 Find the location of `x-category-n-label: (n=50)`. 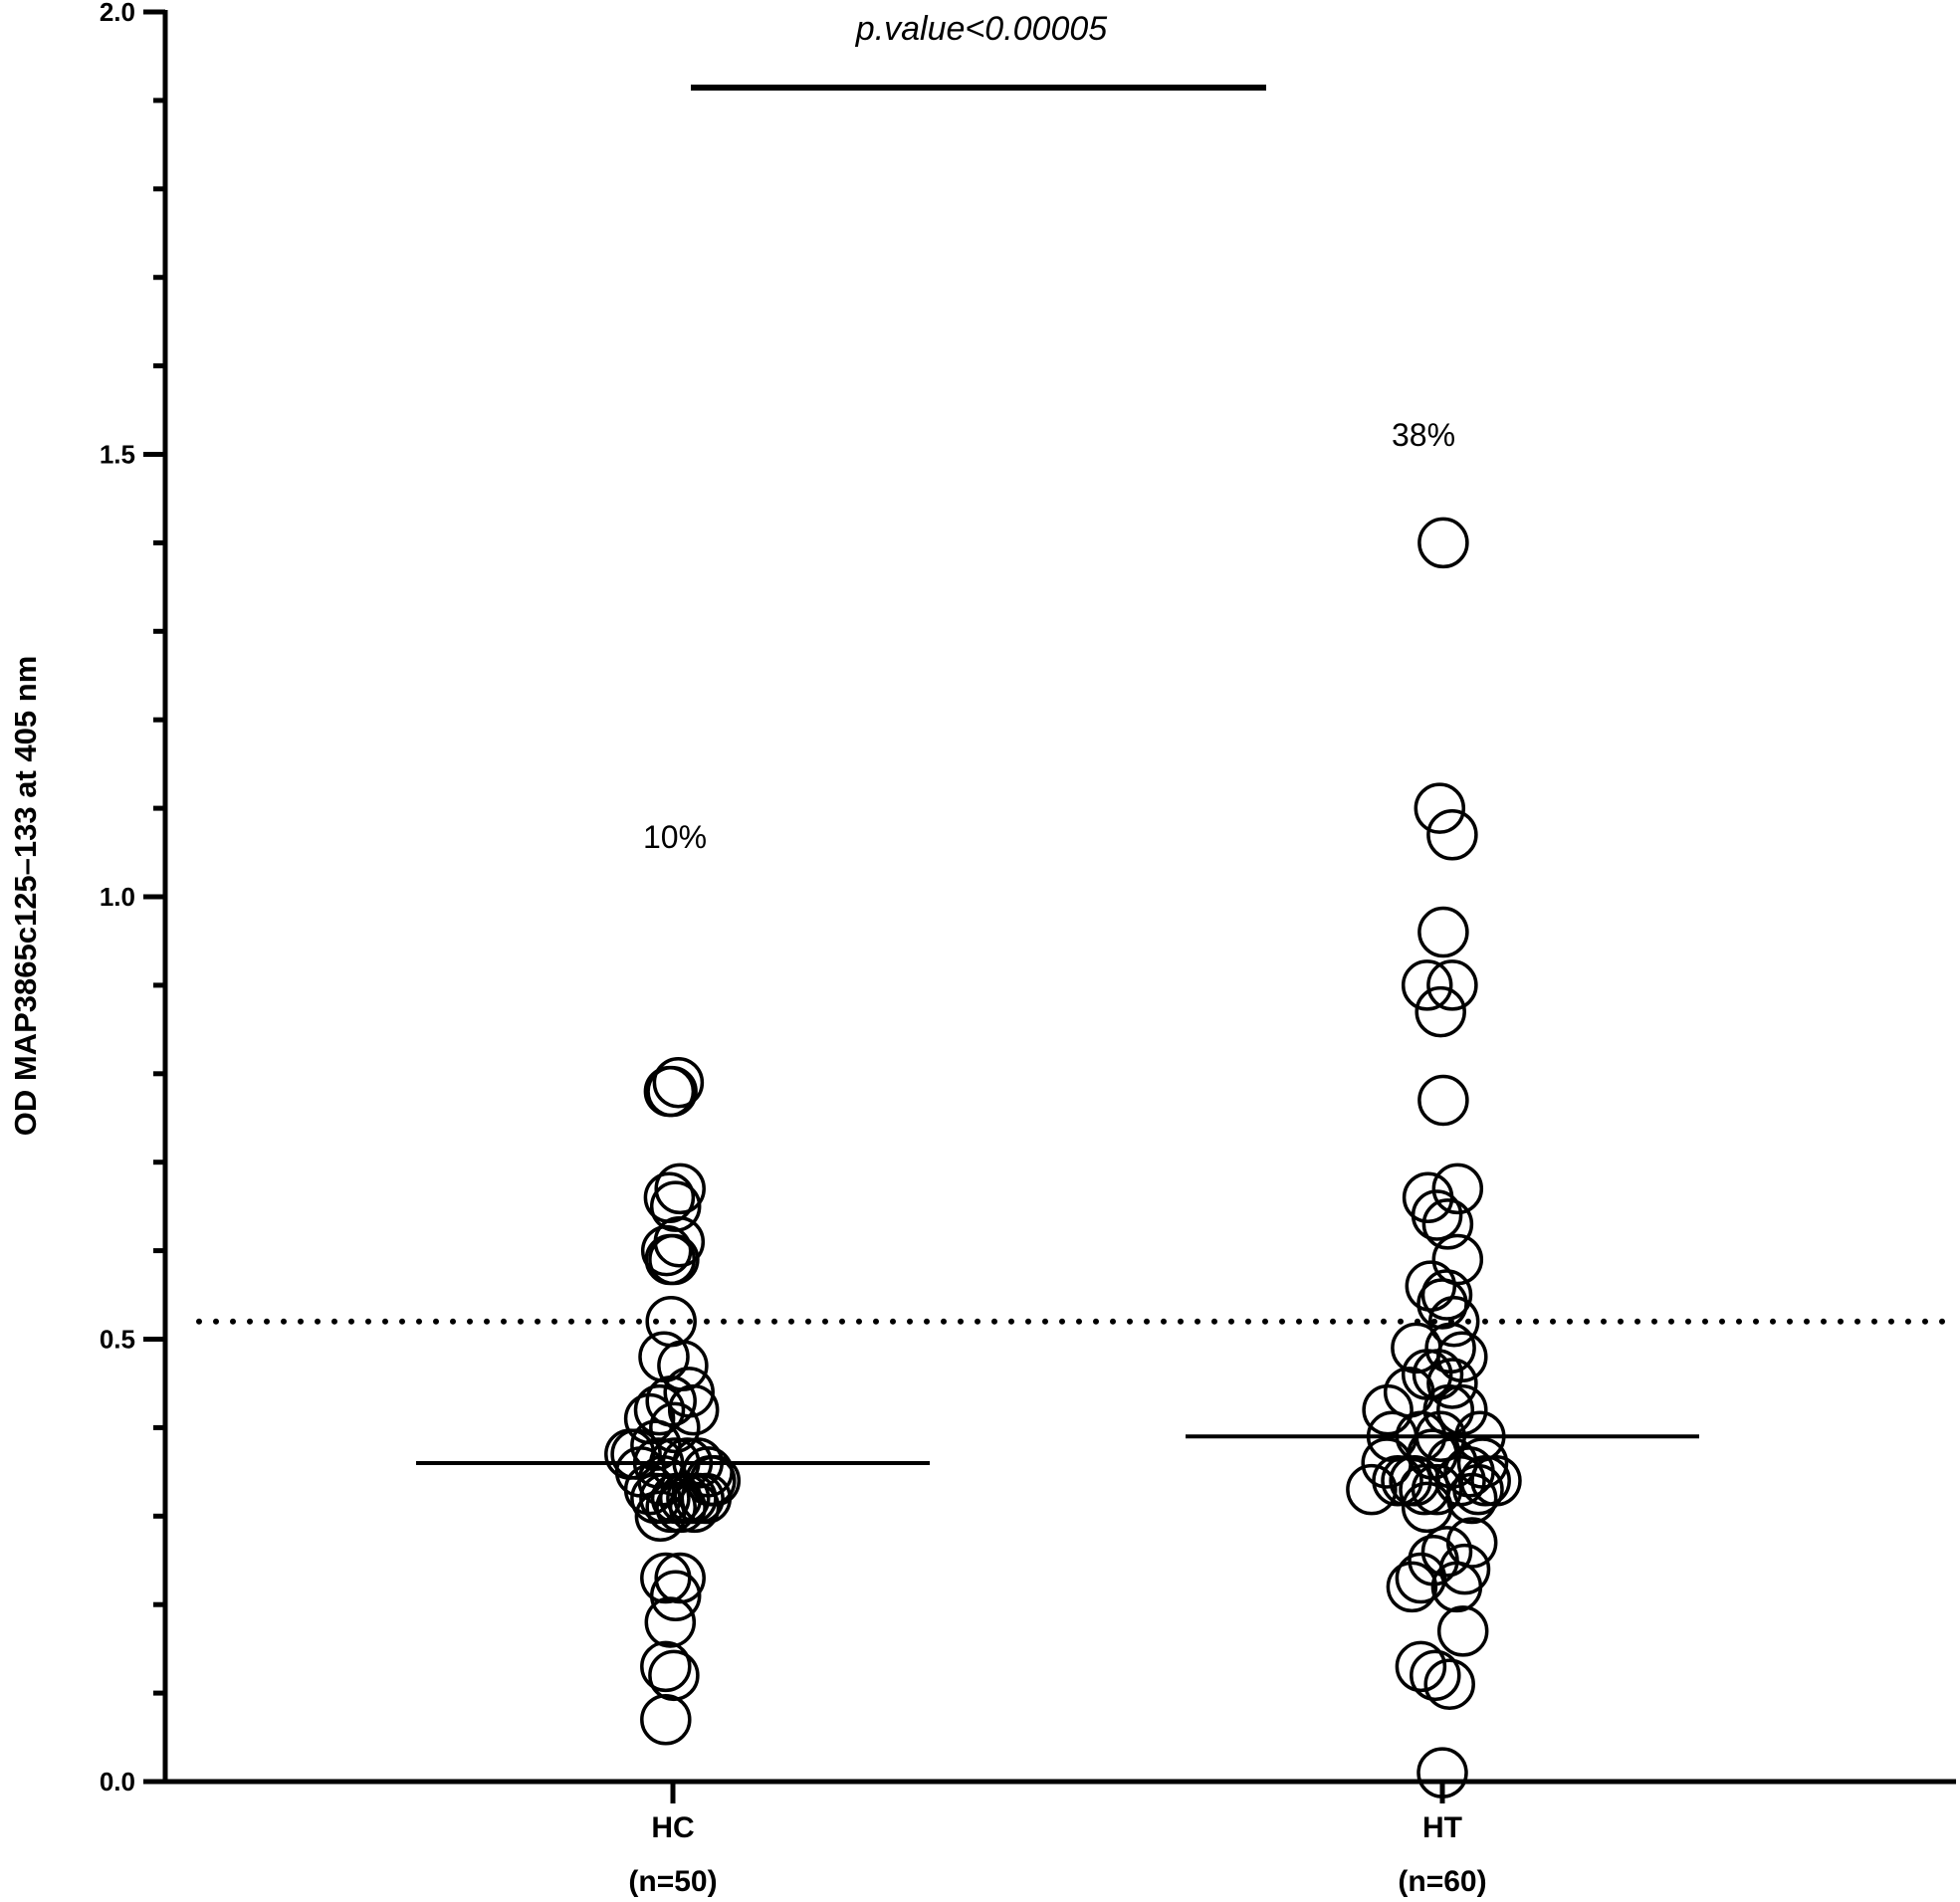

x-category-n-label: (n=50) is located at coordinates (672, 1881).